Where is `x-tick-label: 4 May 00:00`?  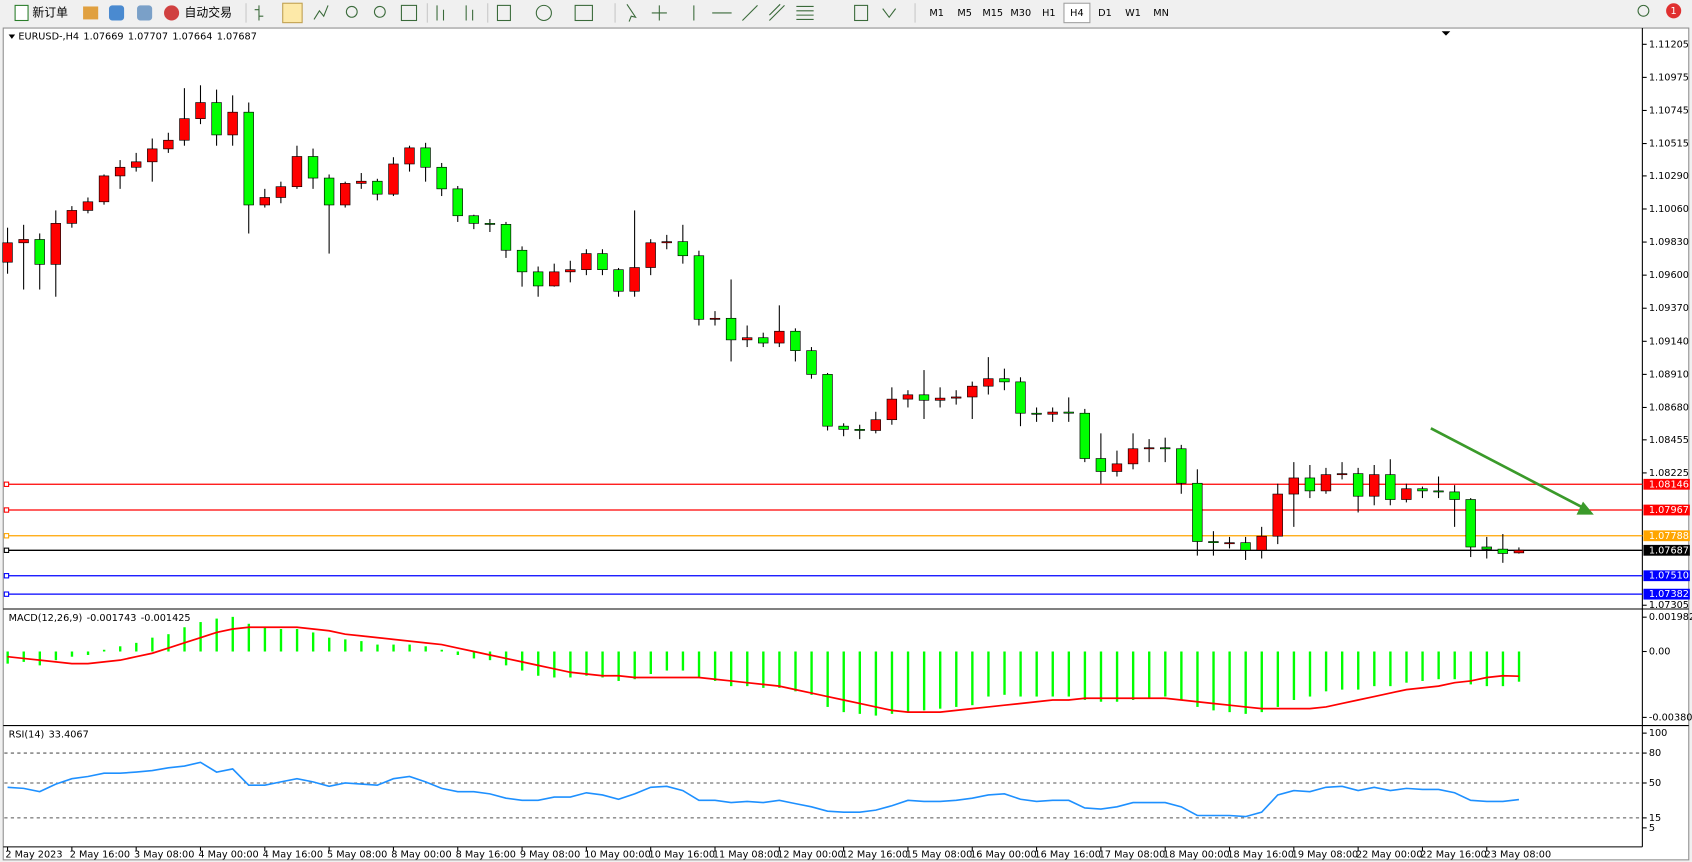 x-tick-label: 4 May 00:00 is located at coordinates (228, 854).